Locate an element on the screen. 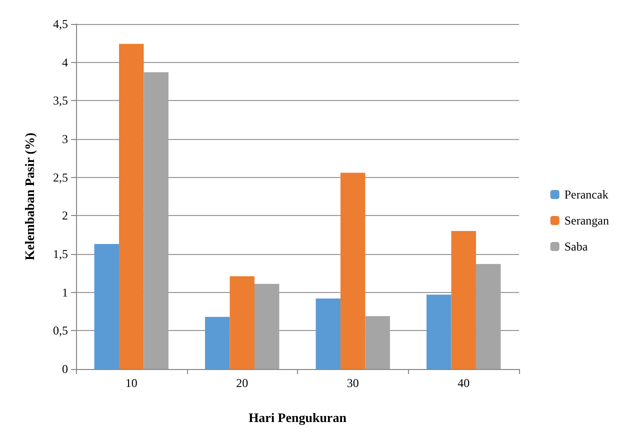 The image size is (627, 441). y-tick-label: 1,5 is located at coordinates (60, 254).